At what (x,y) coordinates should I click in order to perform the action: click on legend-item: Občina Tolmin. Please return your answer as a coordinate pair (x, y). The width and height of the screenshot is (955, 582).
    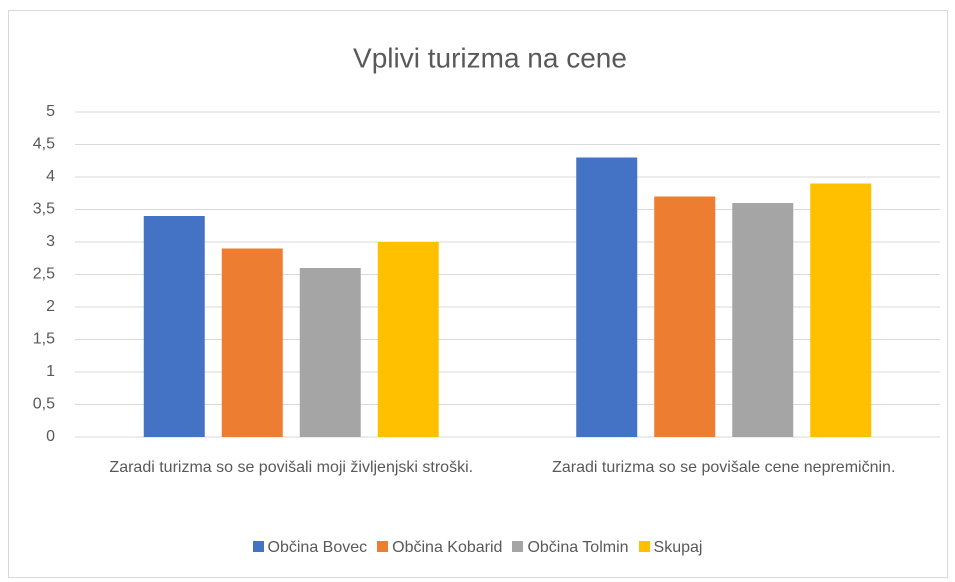
    Looking at the image, I should click on (570, 548).